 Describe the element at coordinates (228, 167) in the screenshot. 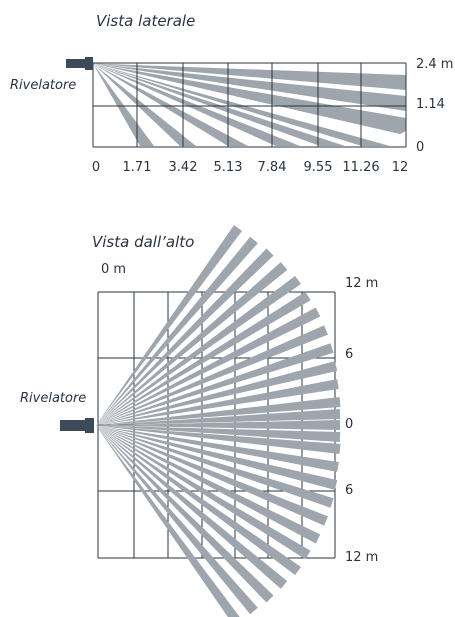

I see `side-x-tick-label: 5.13` at that location.